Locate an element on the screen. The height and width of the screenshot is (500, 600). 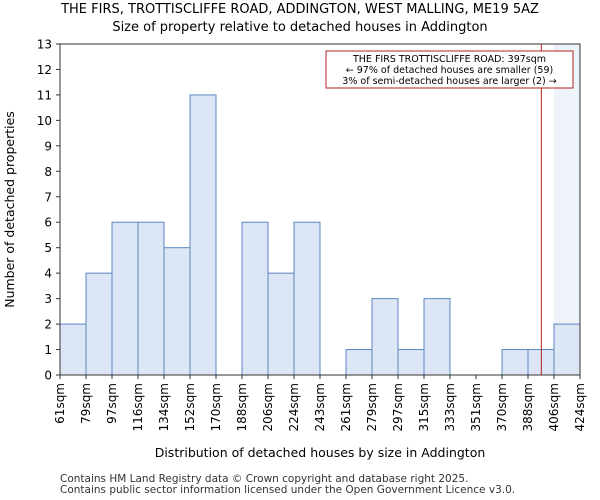
x-tick-label: 134sqm is located at coordinates (164, 407).